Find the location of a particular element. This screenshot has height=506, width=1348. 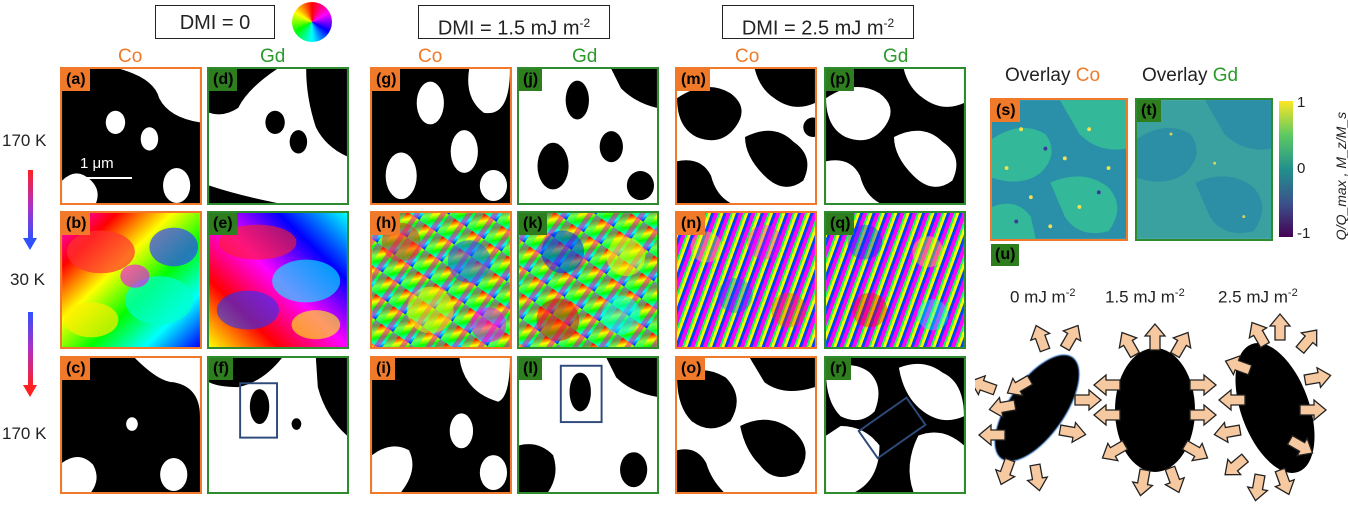

panel-label-m: (m) is located at coordinates (693, 80).